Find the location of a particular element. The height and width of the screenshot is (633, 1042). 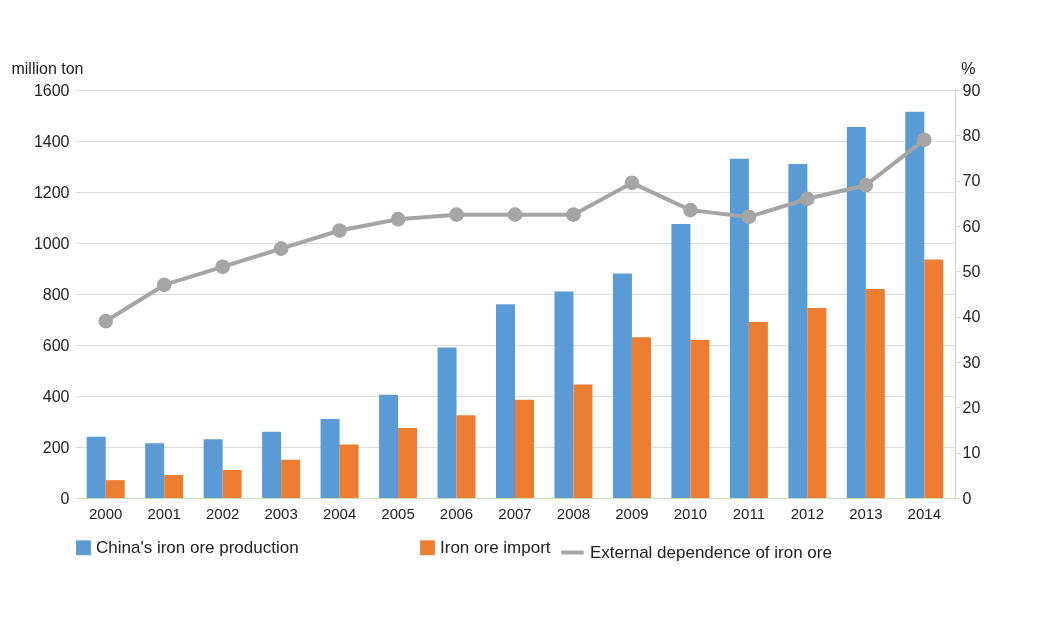

y2-tick-label: 40 is located at coordinates (971, 317).